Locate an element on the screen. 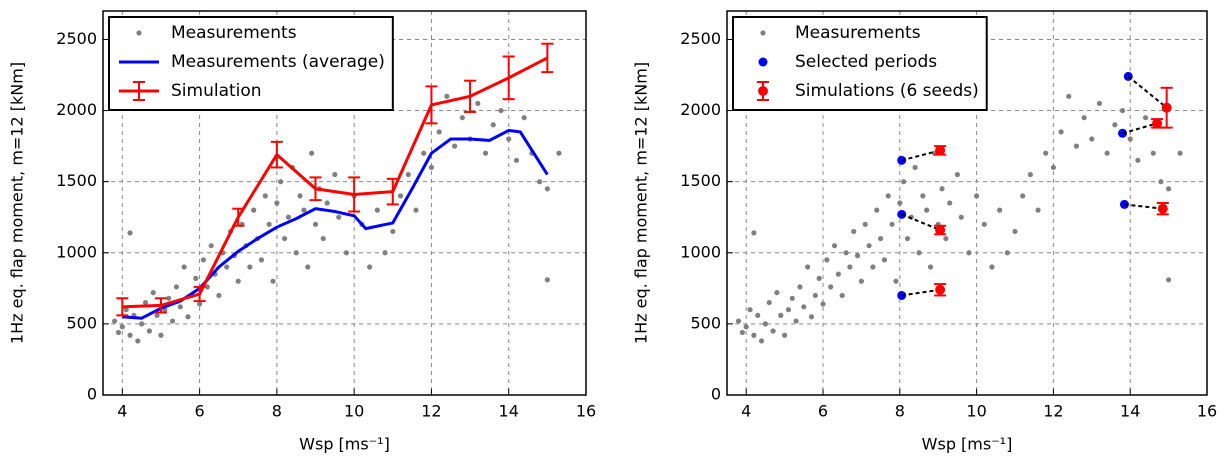 This screenshot has height=461, width=1225. x-tick-label: 14 is located at coordinates (1130, 411).